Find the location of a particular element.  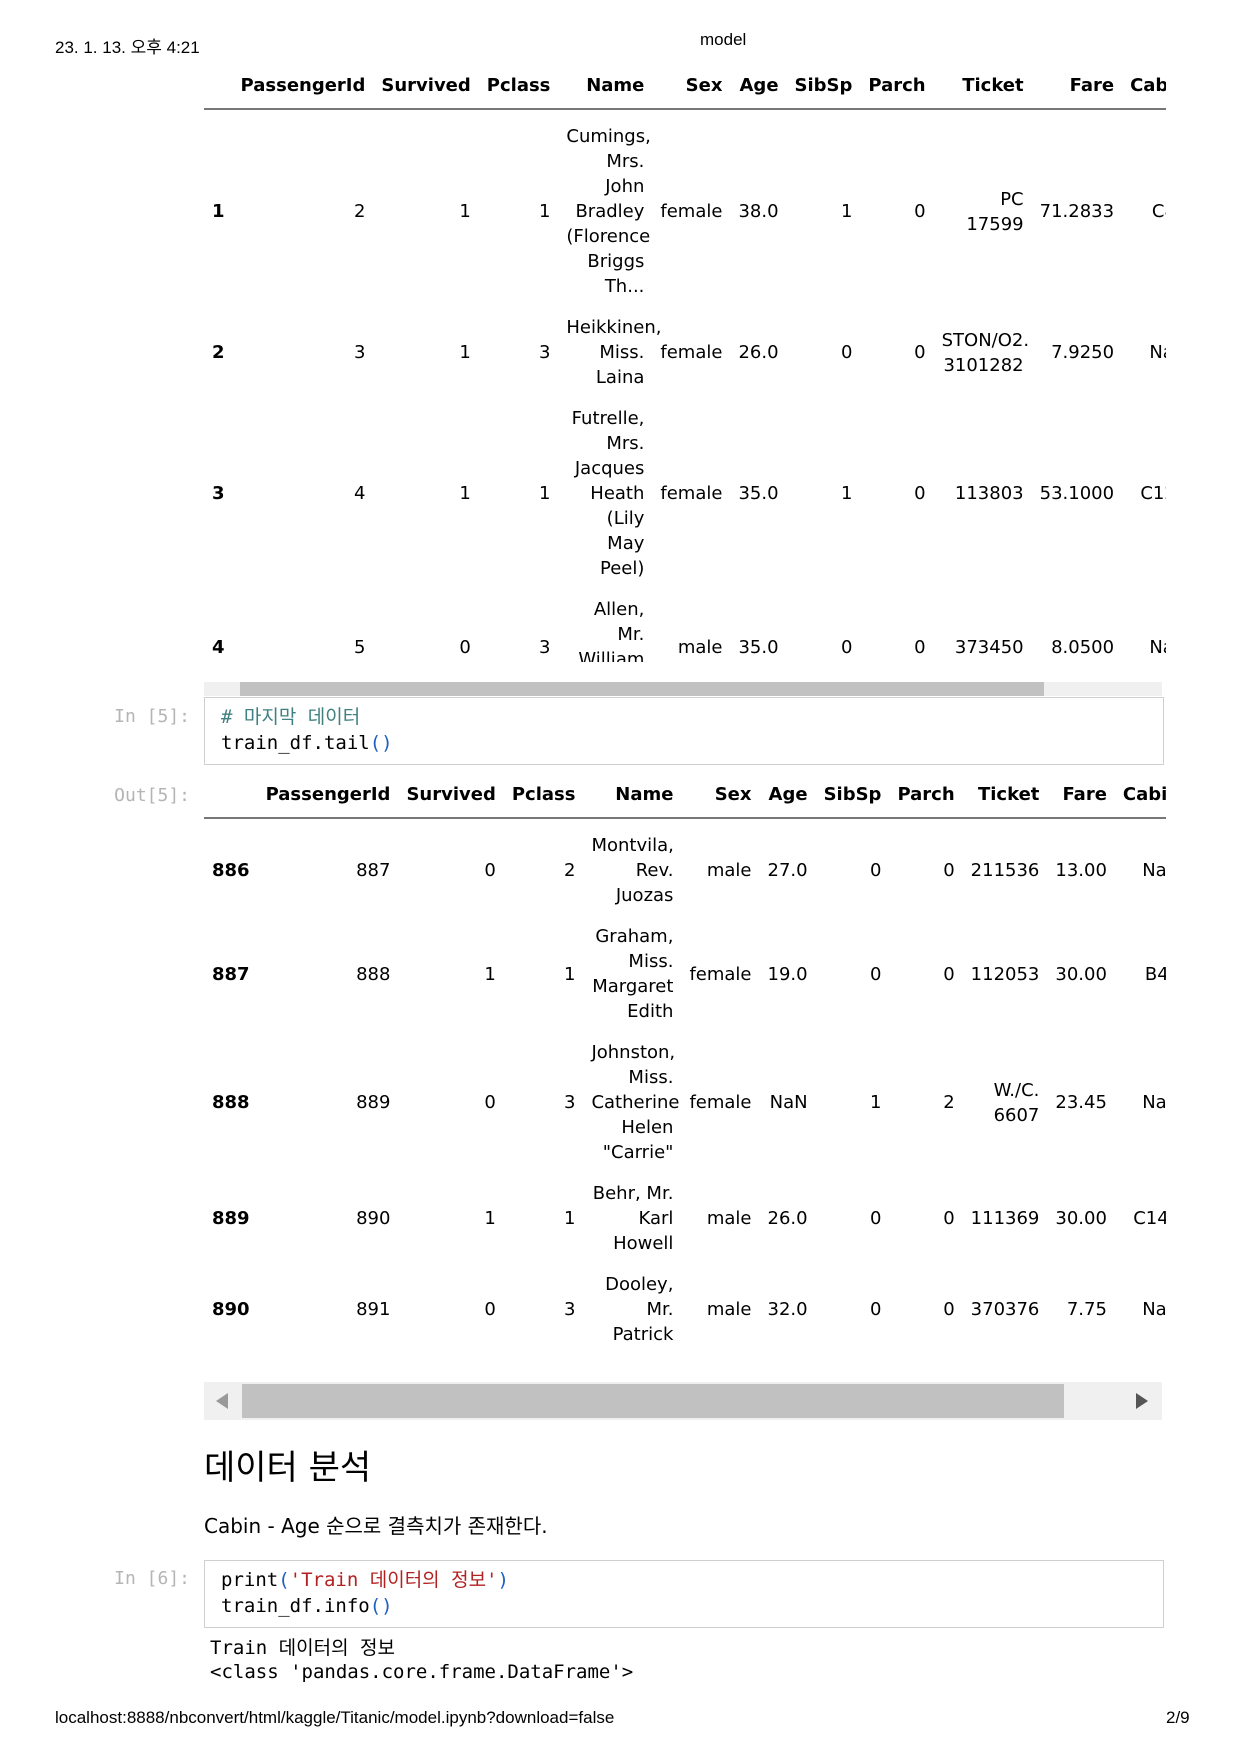

table-cell: PC 17599 is located at coordinates (995, 211).